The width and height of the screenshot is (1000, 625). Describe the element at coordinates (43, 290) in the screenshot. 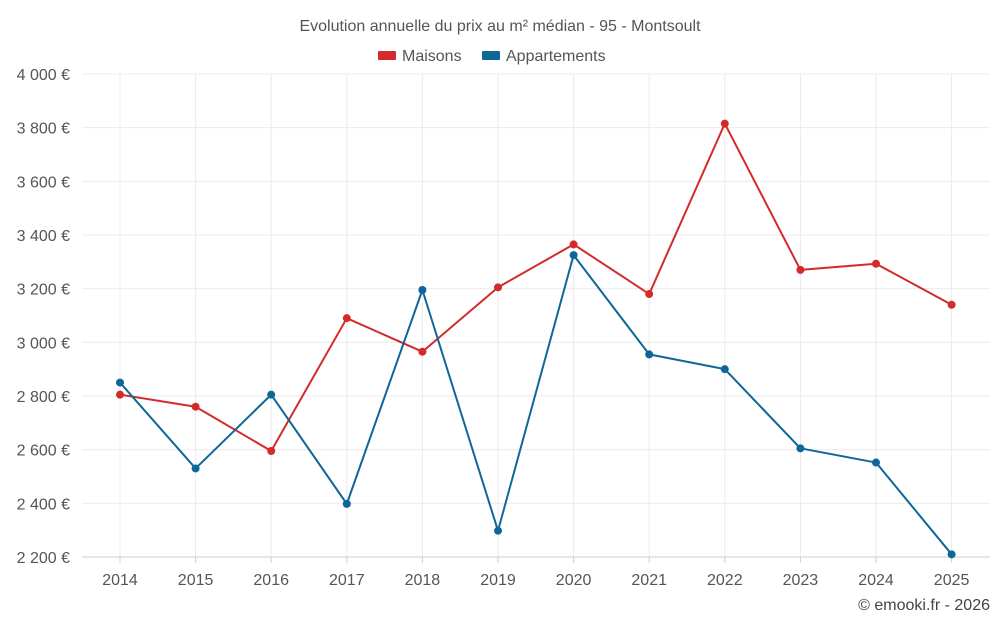

I see `y-tick-label: 3 200 €` at that location.